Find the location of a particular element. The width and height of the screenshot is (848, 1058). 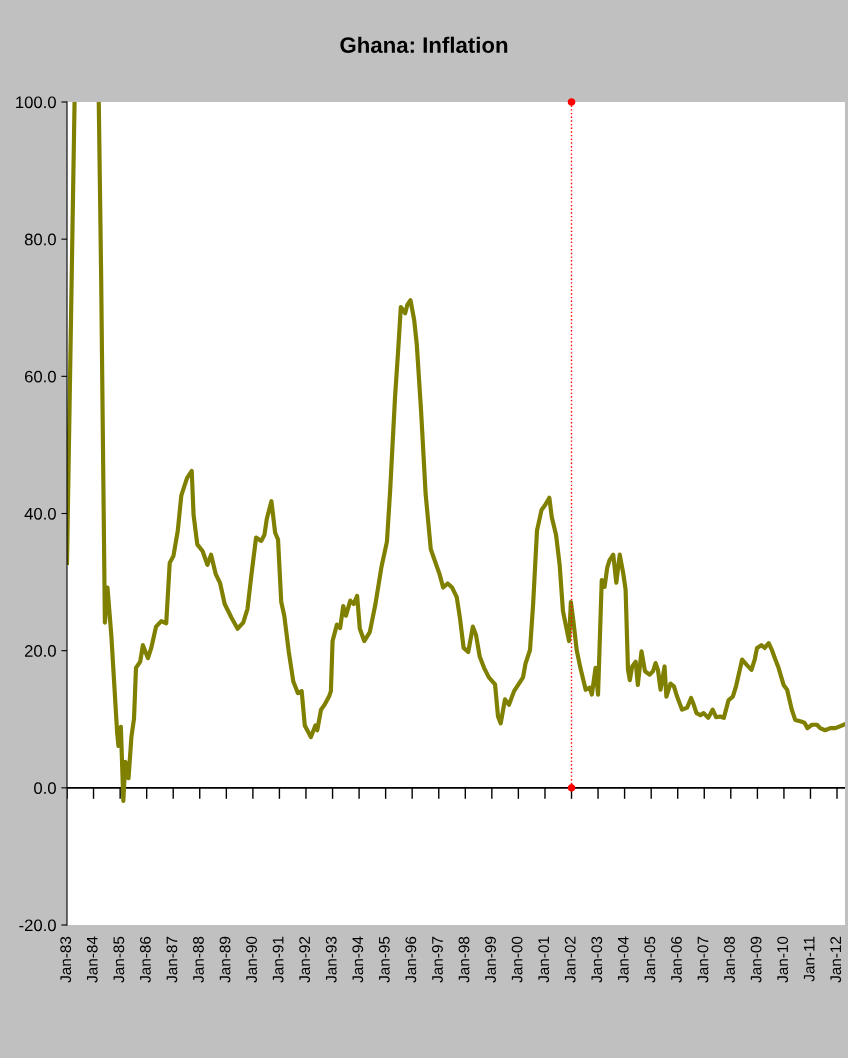

x-tick-label: Jan-12 is located at coordinates (836, 959).